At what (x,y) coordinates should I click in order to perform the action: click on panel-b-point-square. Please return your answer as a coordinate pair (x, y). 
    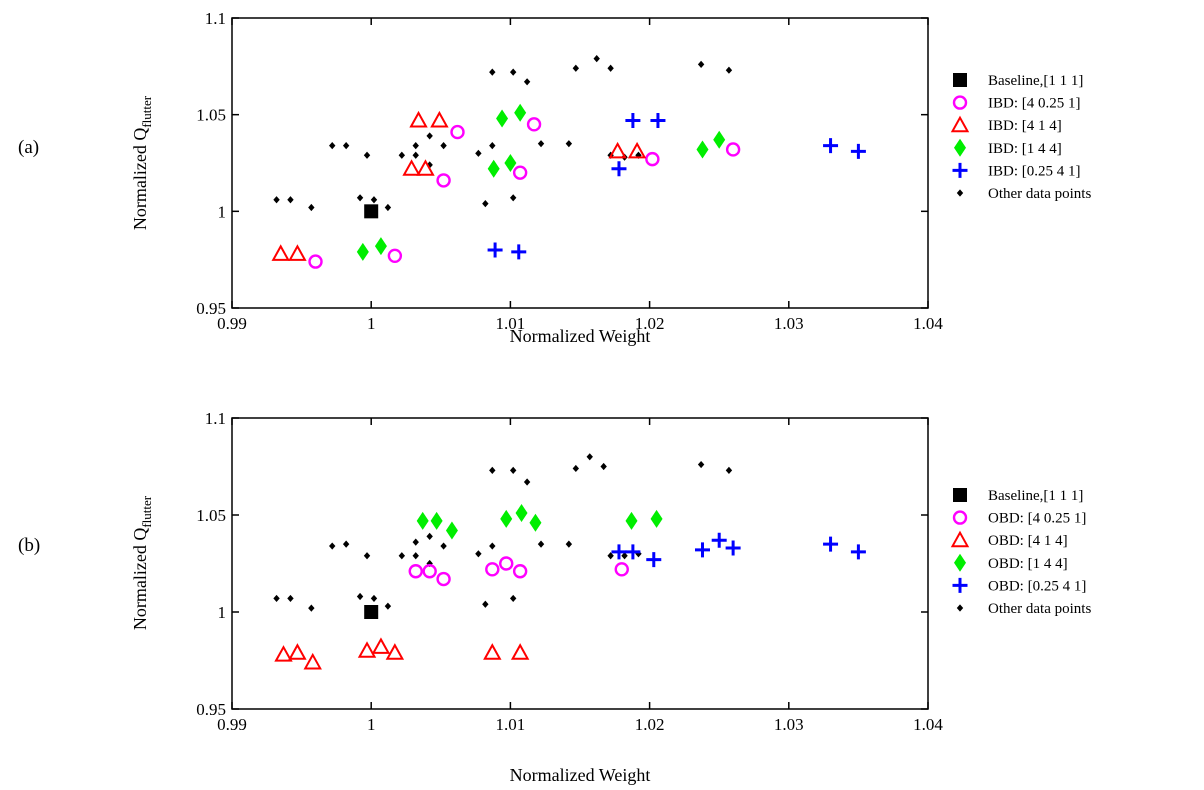
    Looking at the image, I should click on (371, 612).